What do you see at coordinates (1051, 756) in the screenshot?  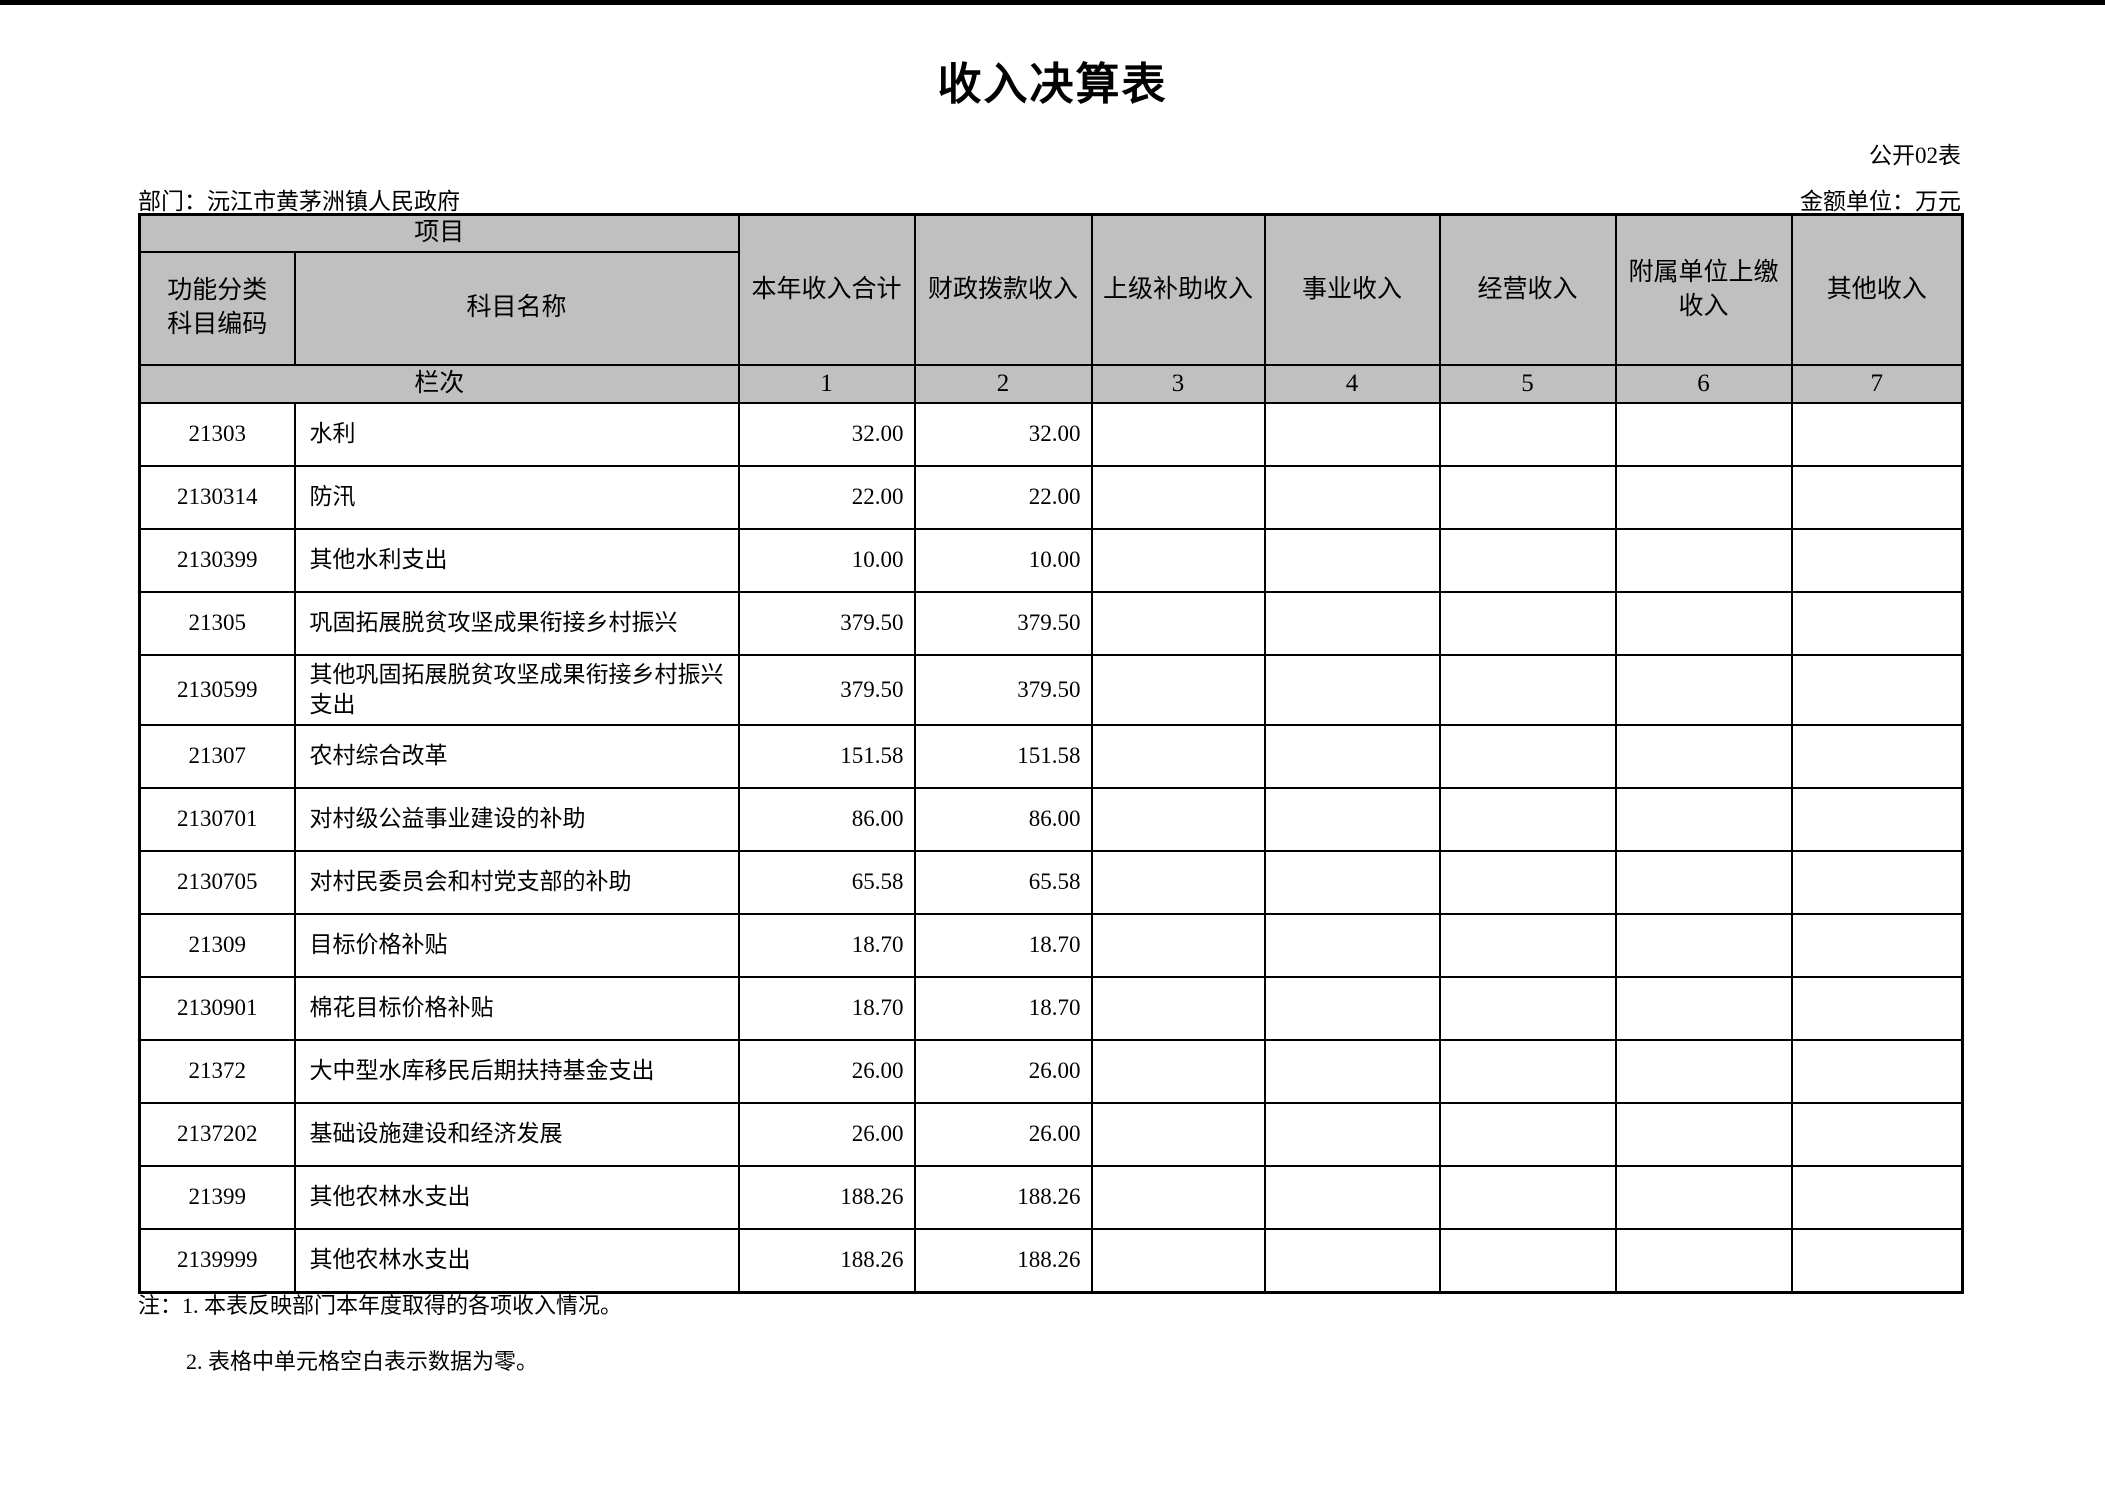 I see `table-row: 21307 农村综合改革 151.58 151.58` at bounding box center [1051, 756].